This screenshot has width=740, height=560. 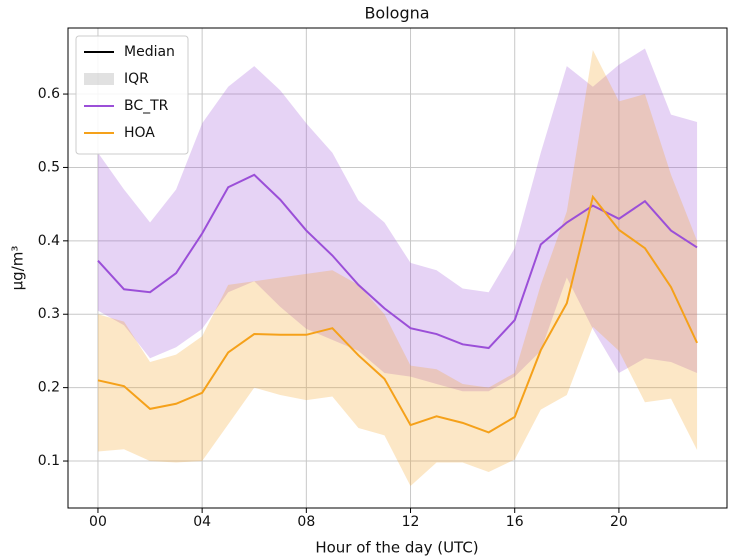 I want to click on legend-label: IQR, so click(x=136, y=79).